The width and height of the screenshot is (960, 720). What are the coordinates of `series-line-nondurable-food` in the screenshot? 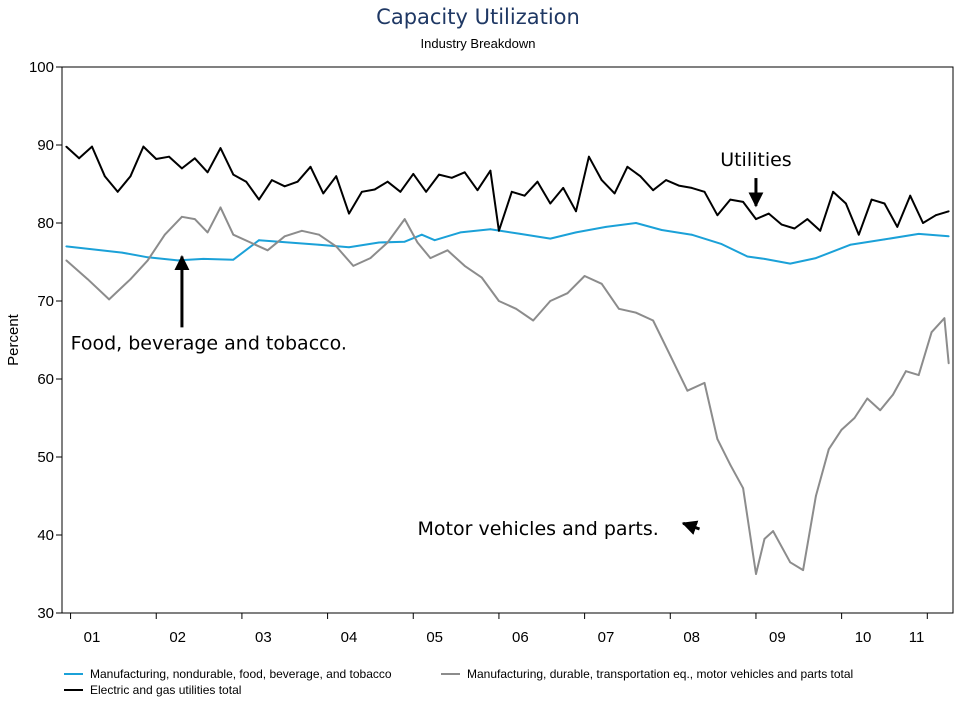 It's located at (507, 243).